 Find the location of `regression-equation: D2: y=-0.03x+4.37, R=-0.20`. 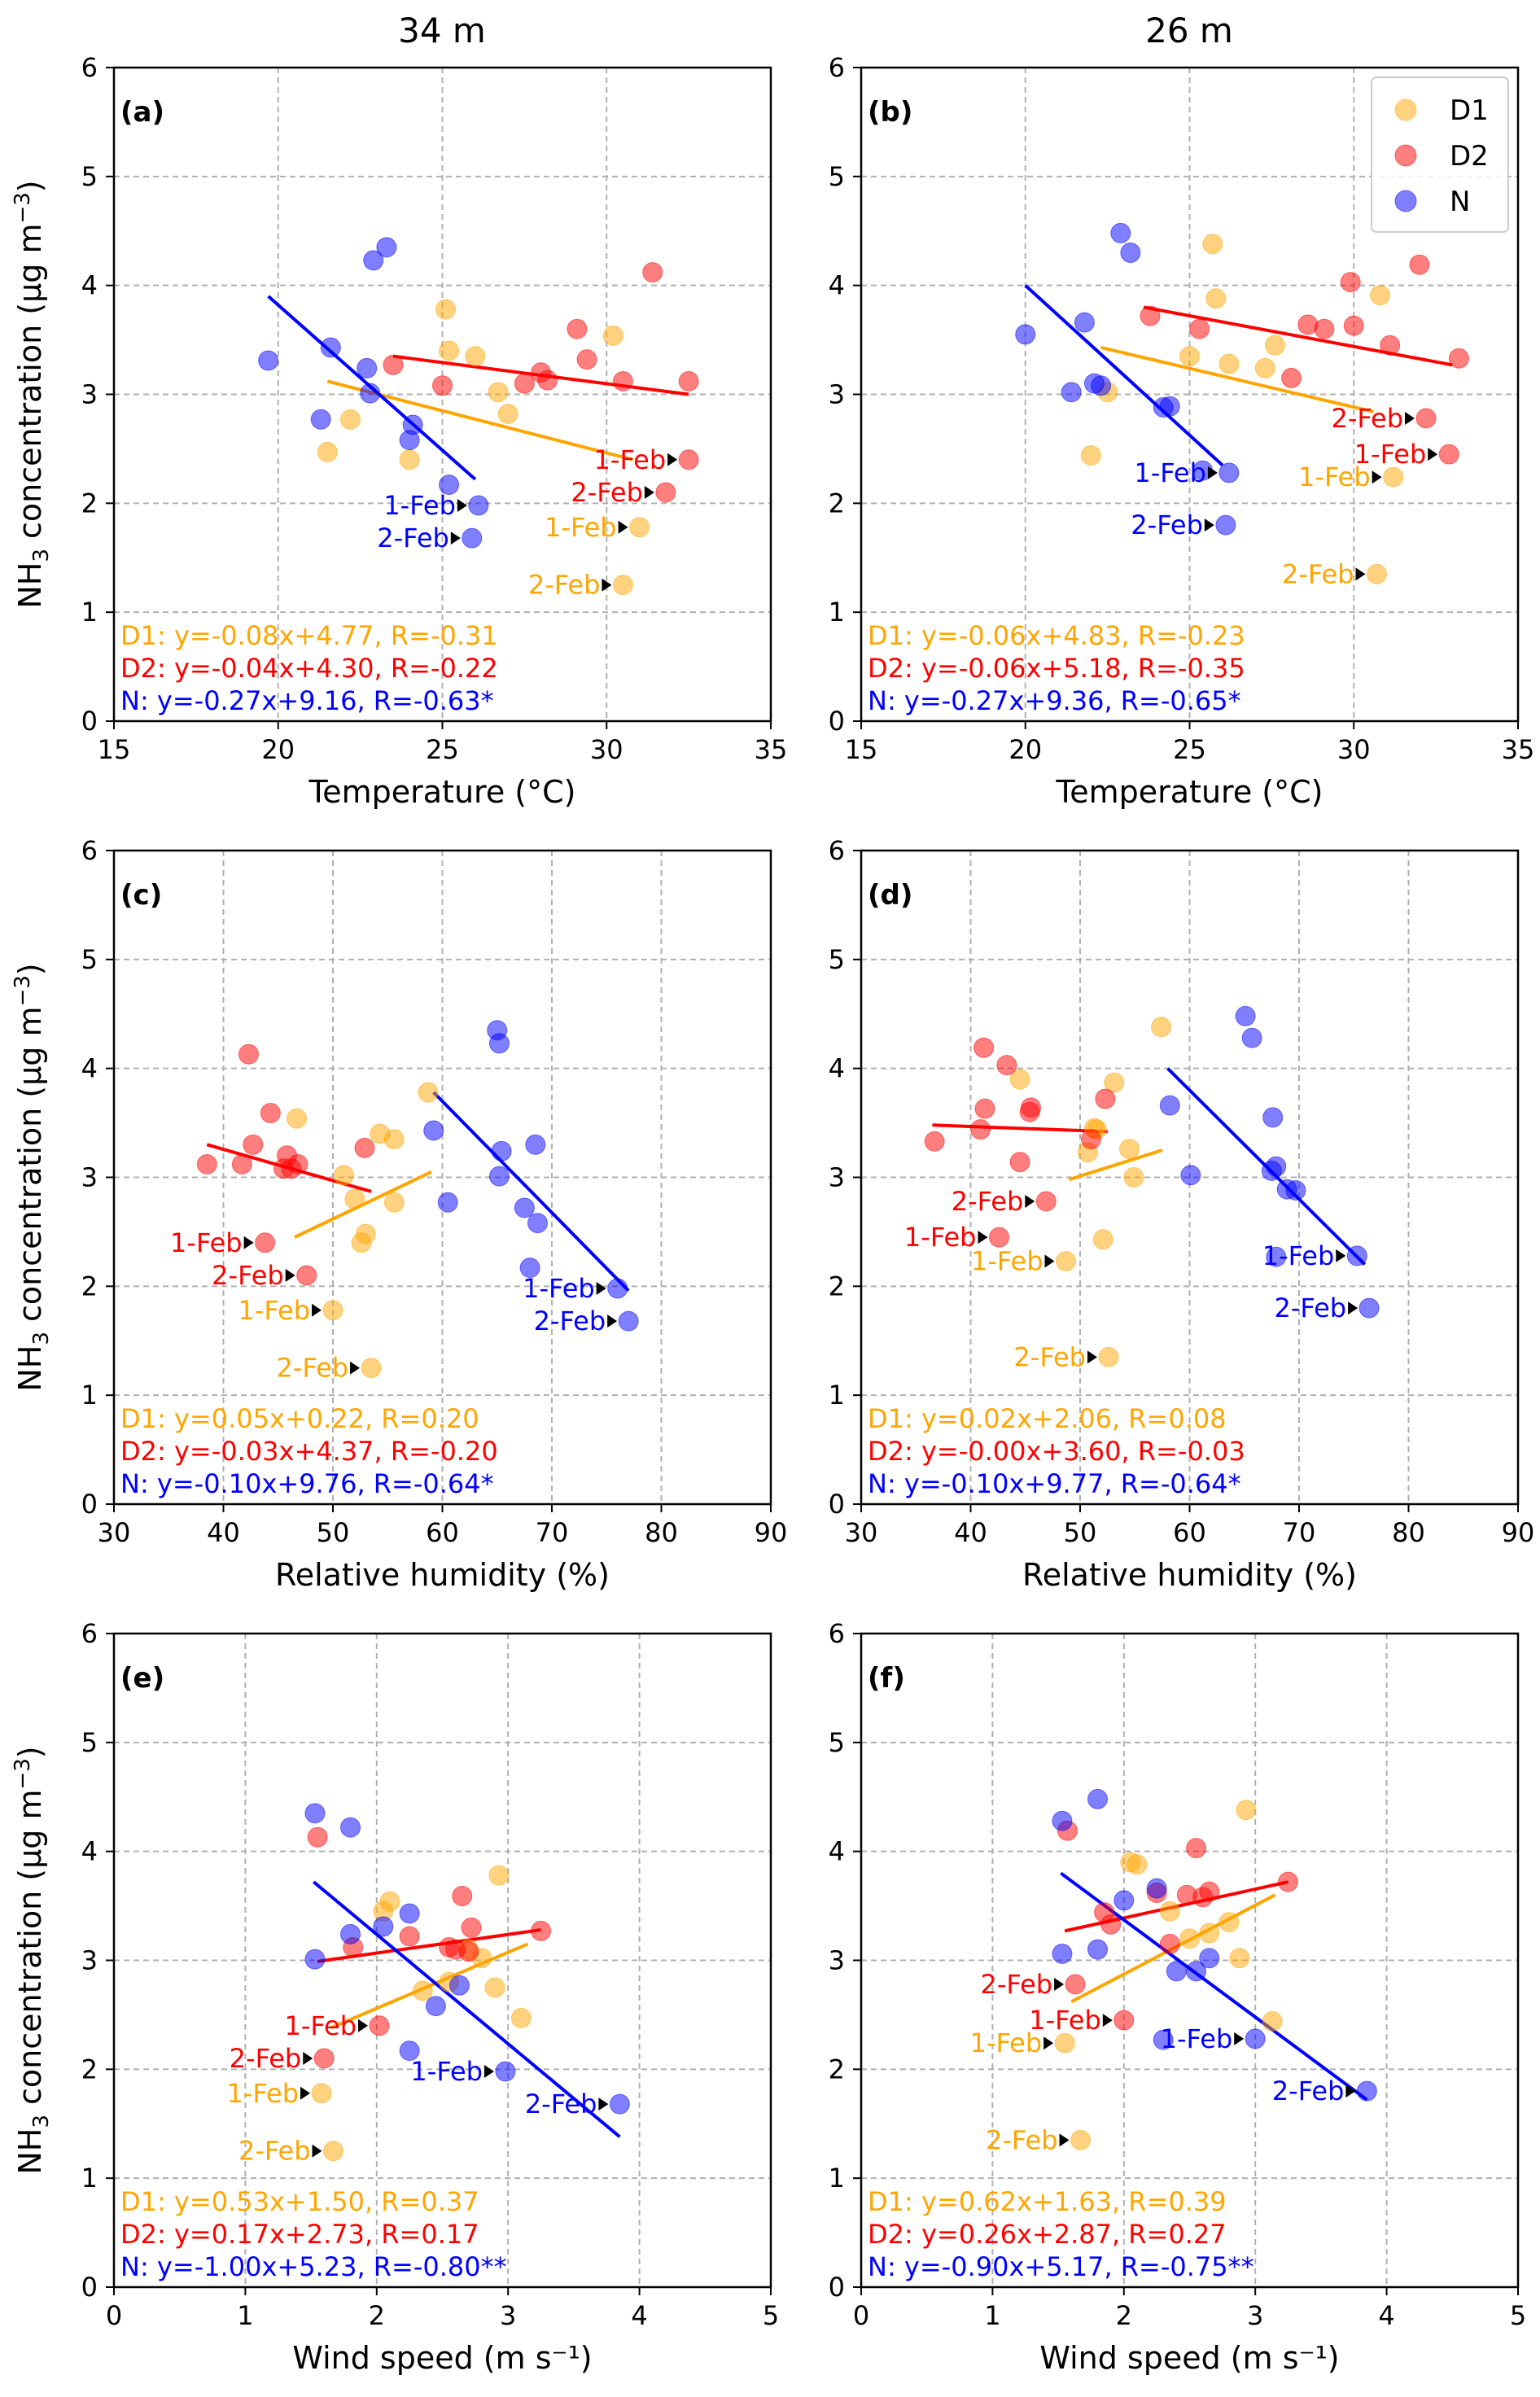

regression-equation: D2: y=-0.03x+4.37, R=-0.20 is located at coordinates (309, 1452).